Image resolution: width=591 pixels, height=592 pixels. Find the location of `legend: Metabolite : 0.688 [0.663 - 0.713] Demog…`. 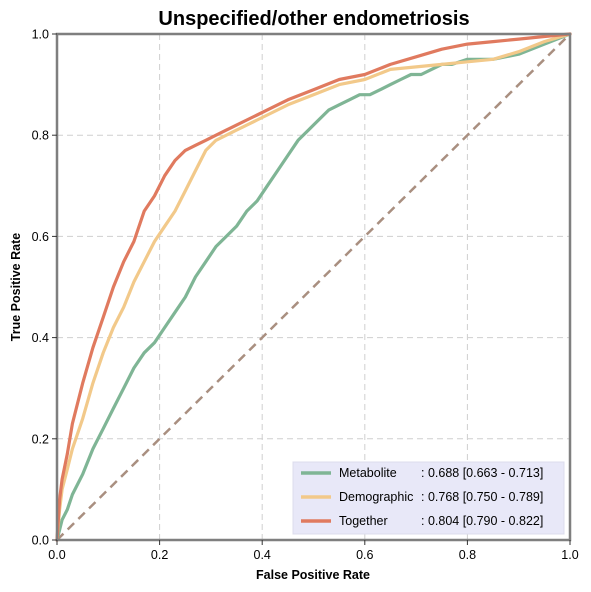

legend: Metabolite : 0.688 [0.663 - 0.713] Demog… is located at coordinates (428, 498).